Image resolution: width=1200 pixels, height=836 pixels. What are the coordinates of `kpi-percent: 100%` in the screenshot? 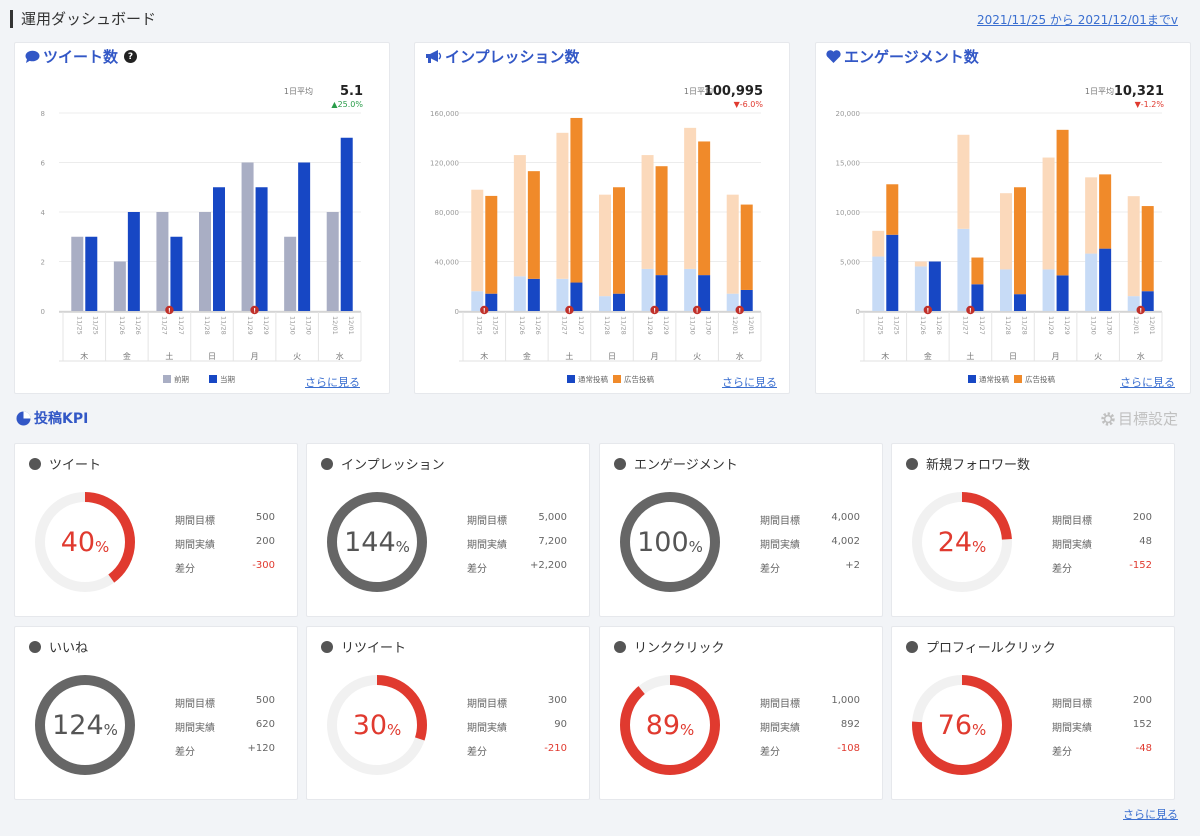 It's located at (670, 542).